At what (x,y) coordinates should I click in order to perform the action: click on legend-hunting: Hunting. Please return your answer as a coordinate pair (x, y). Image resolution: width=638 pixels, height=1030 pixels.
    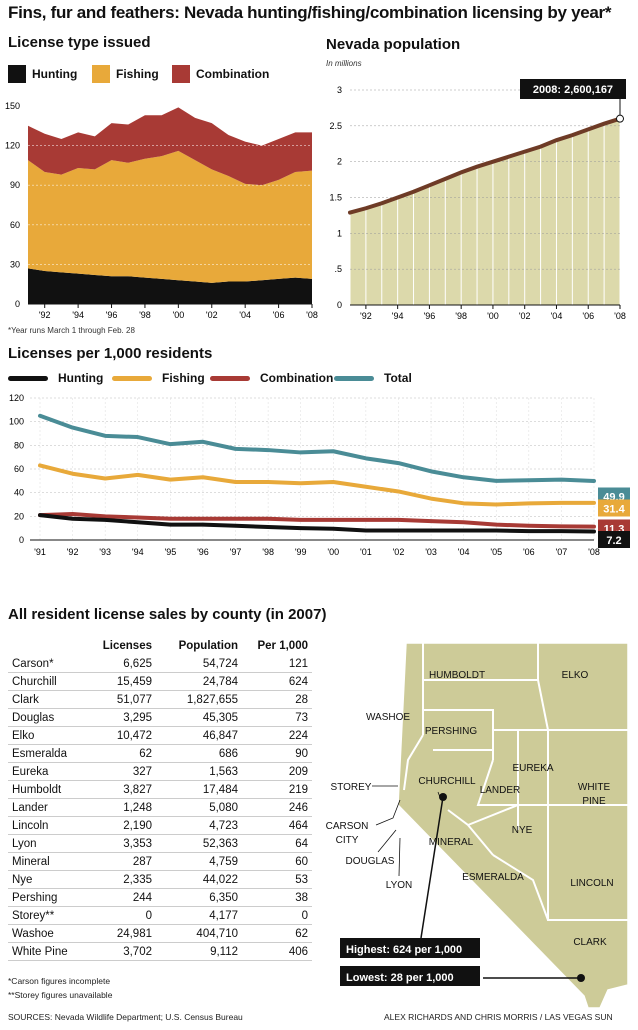
    Looking at the image, I should click on (42, 74).